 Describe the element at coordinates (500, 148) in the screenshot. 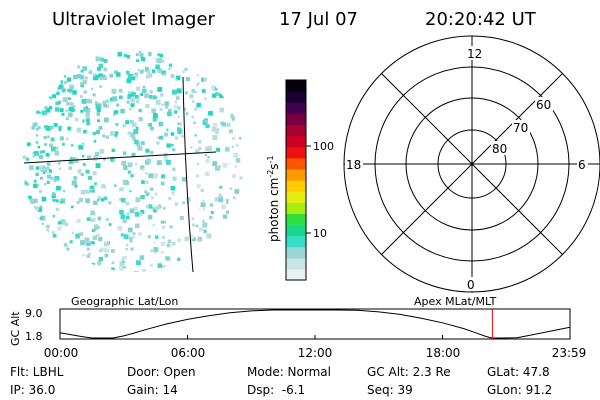

I see `ring-label-80-bg` at that location.